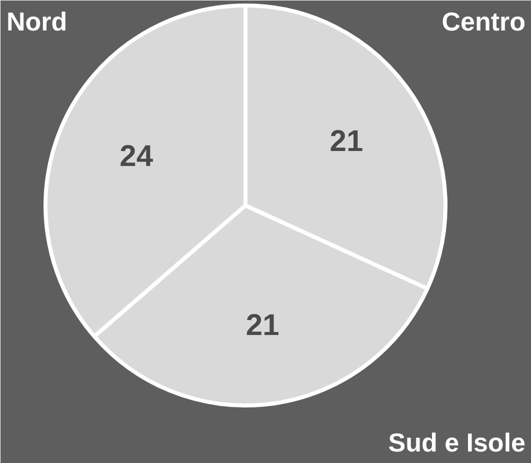  What do you see at coordinates (484, 21) in the screenshot?
I see `slice-label: Centro` at bounding box center [484, 21].